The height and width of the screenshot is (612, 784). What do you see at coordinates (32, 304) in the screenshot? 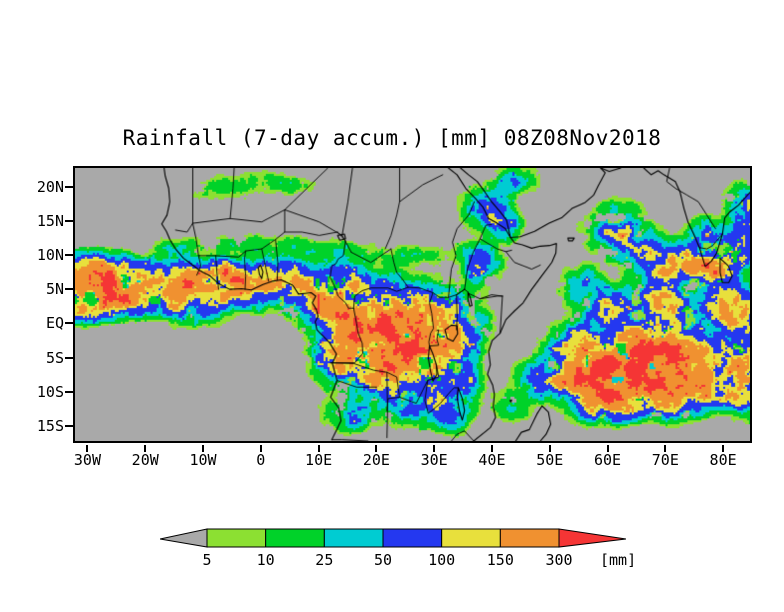
I see `y-axis: 20N 15N 10N 5N EQ 5S 10S 15S` at bounding box center [32, 304].